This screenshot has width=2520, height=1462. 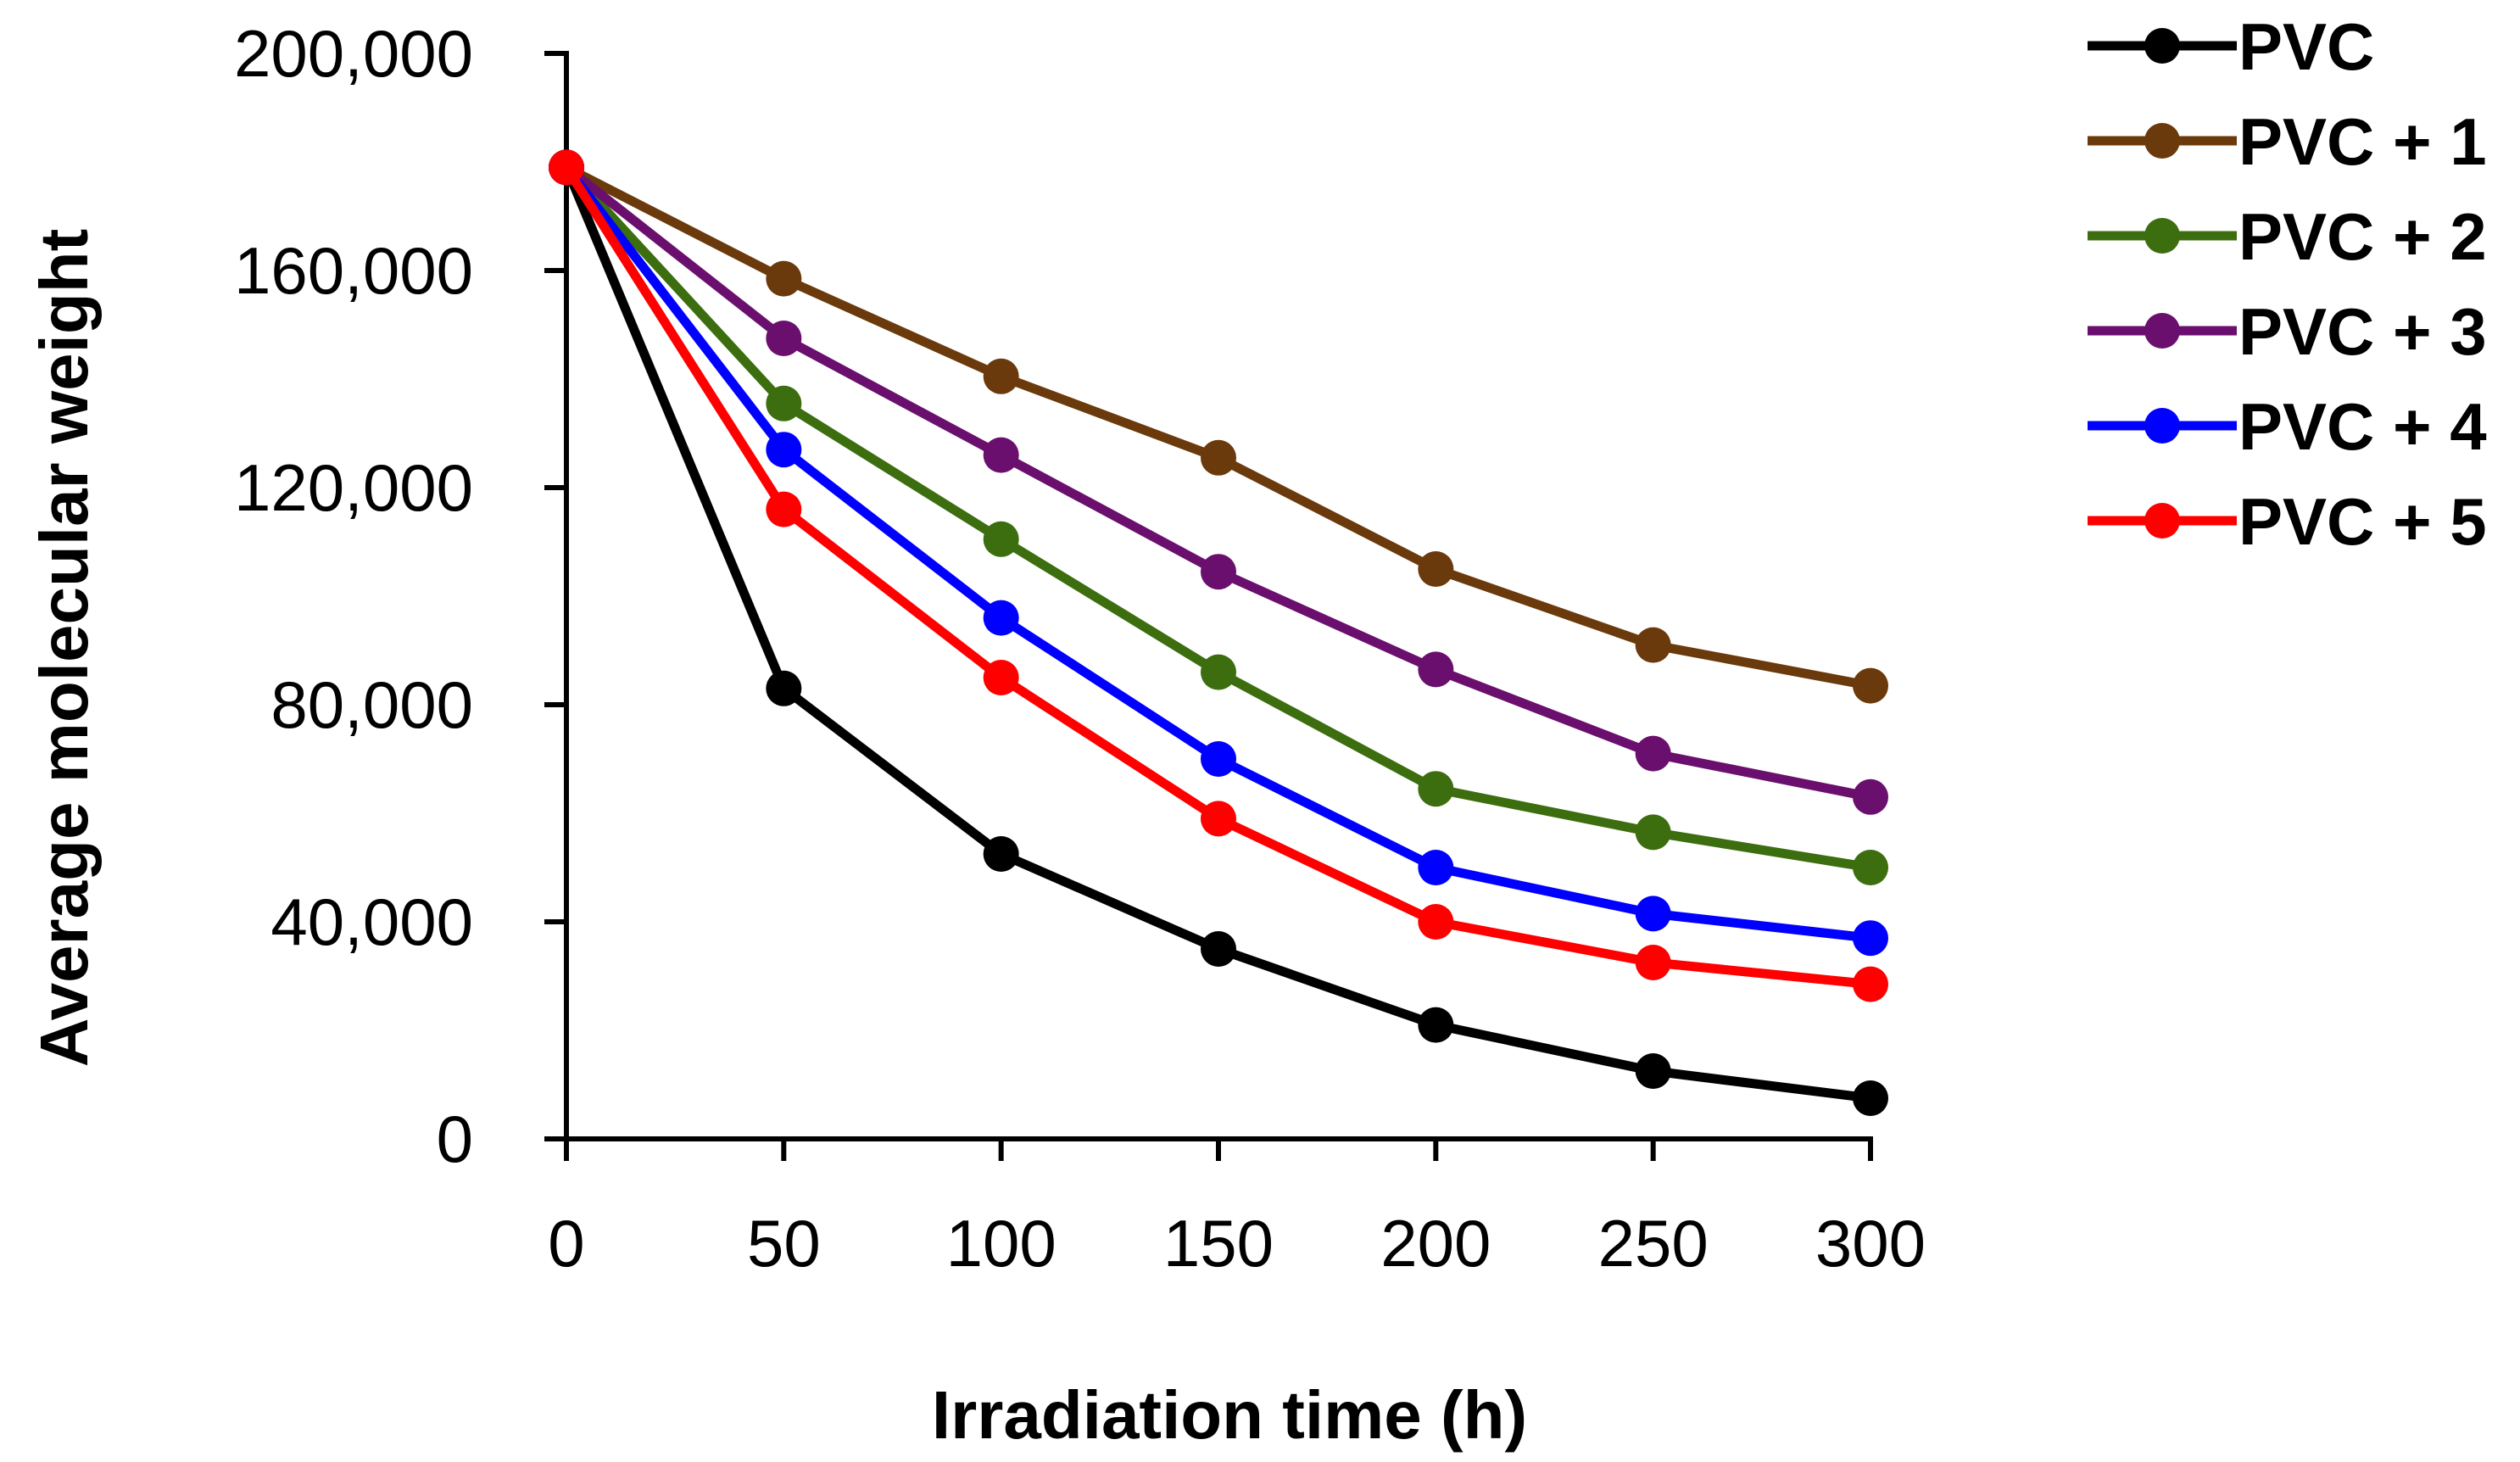 What do you see at coordinates (1870, 1243) in the screenshot?
I see `x-tick-label: 300` at bounding box center [1870, 1243].